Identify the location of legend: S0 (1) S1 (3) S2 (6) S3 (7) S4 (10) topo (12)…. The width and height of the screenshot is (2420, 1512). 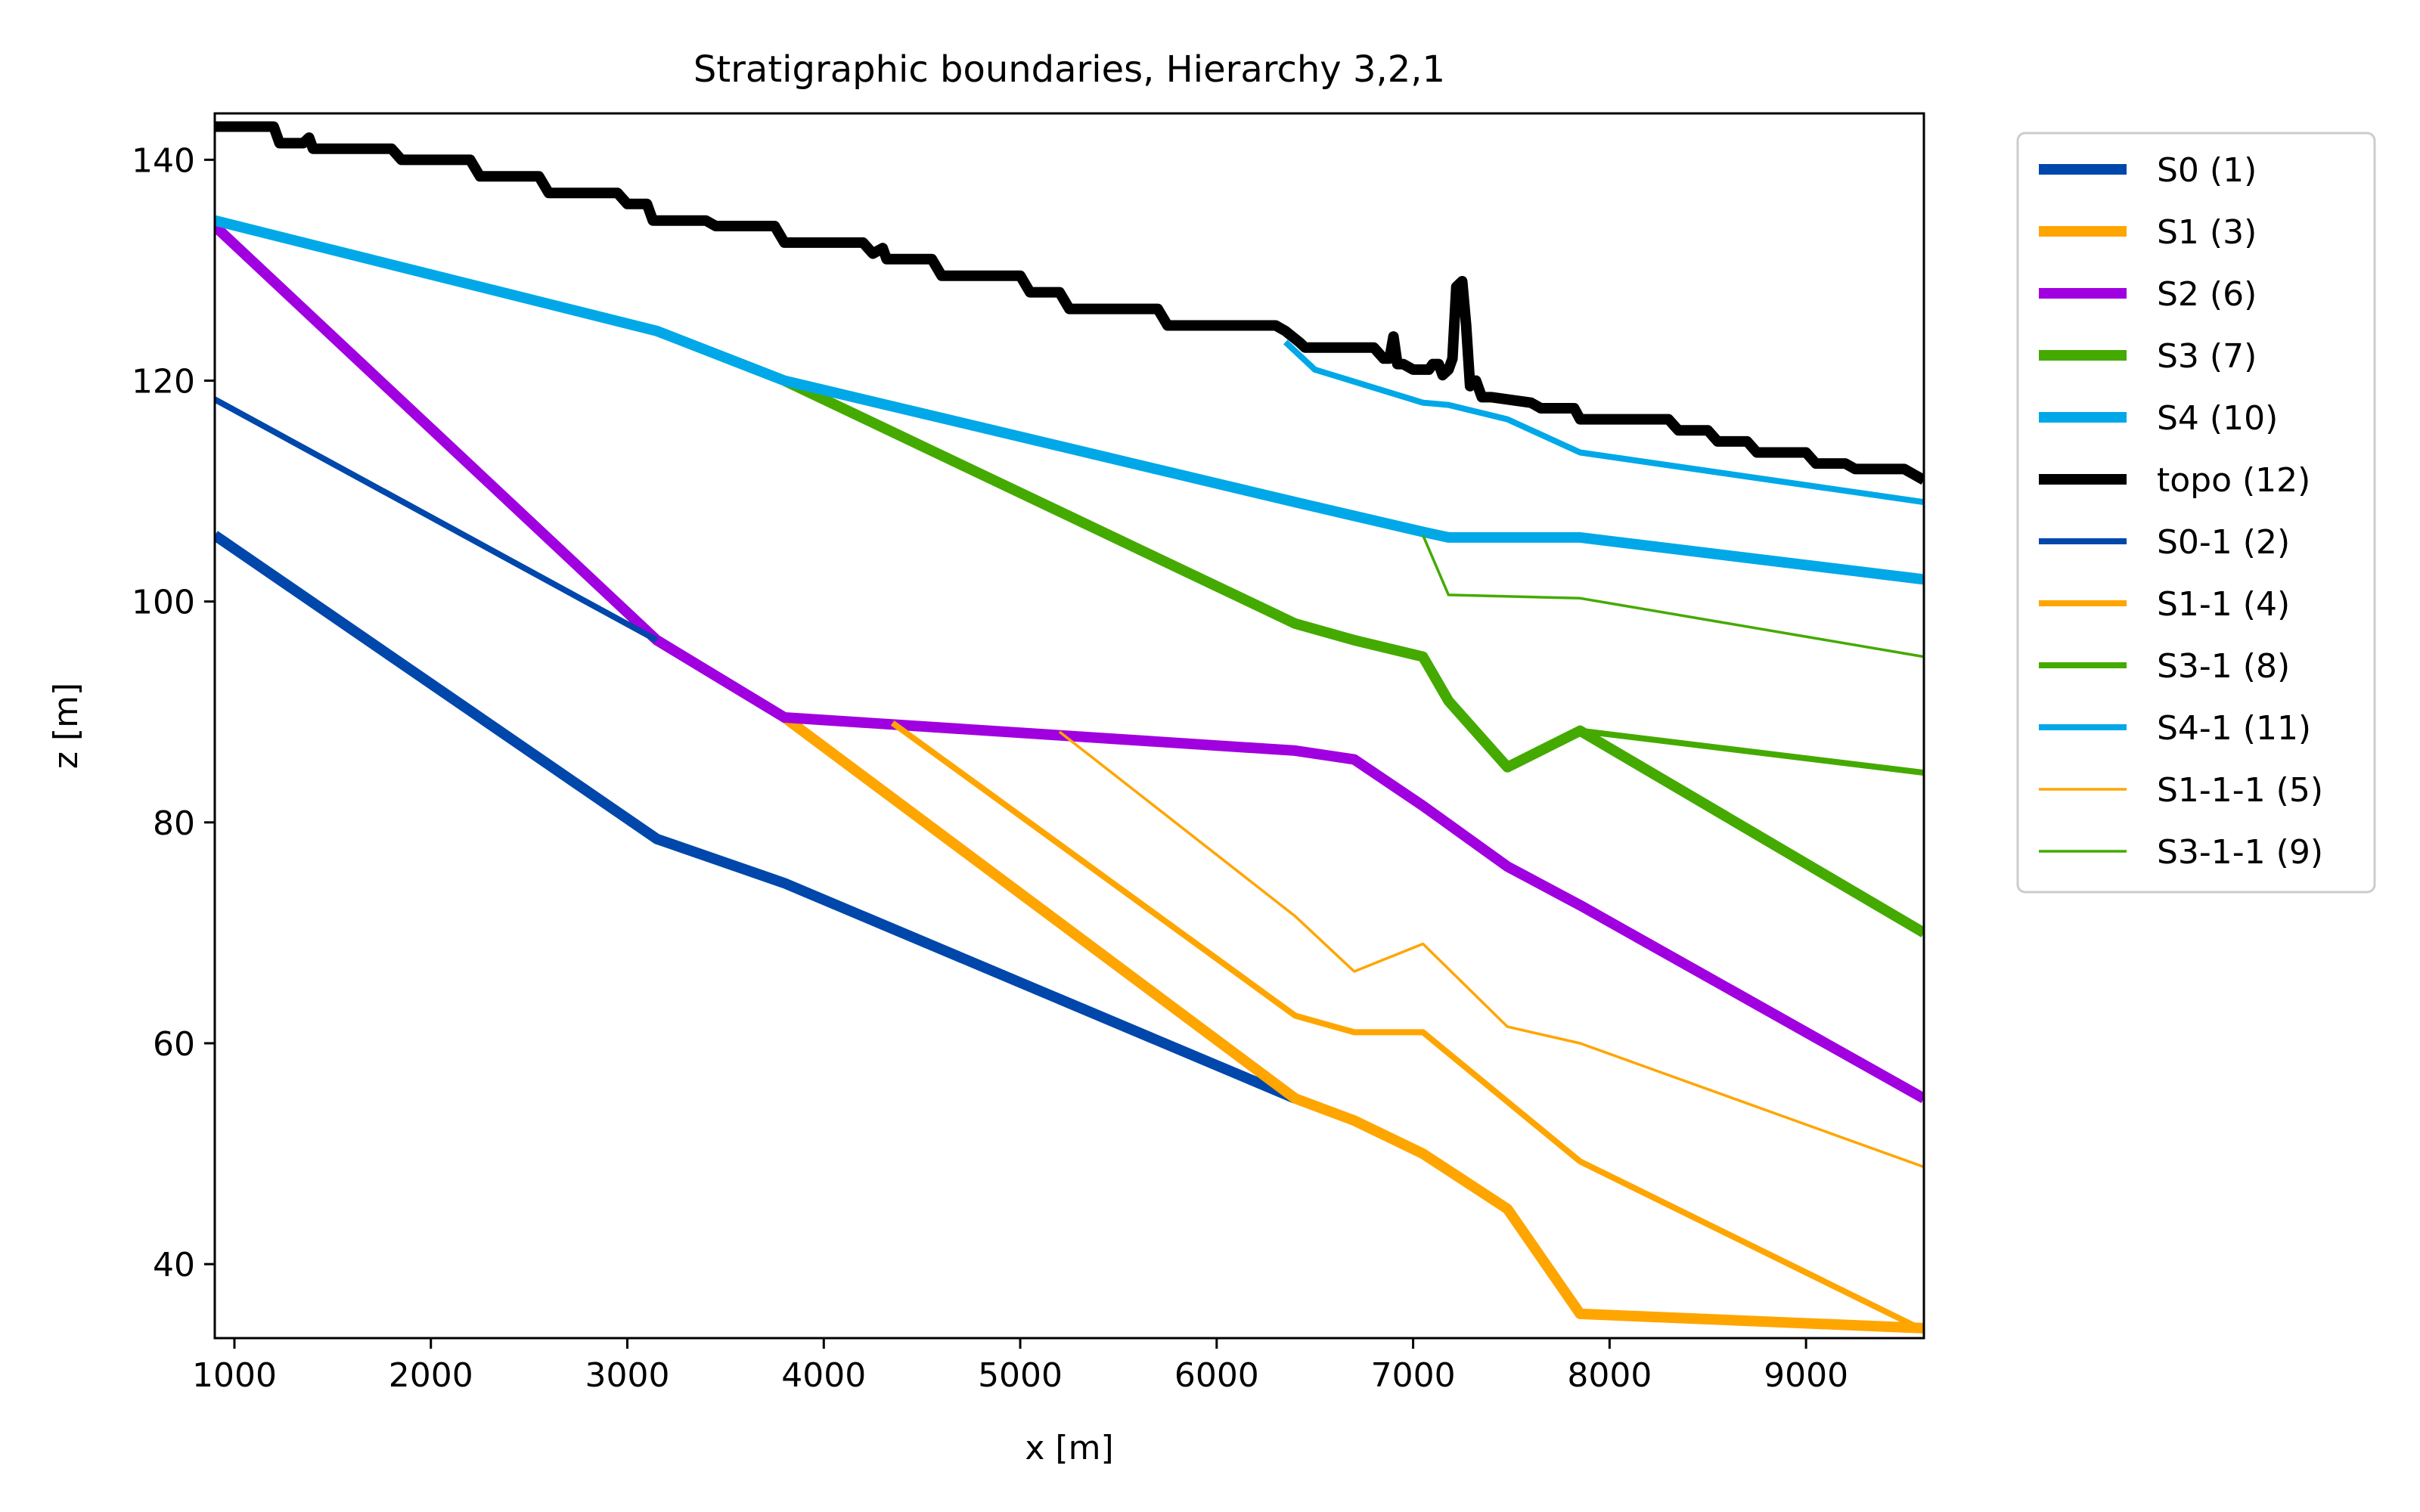
(2196, 513).